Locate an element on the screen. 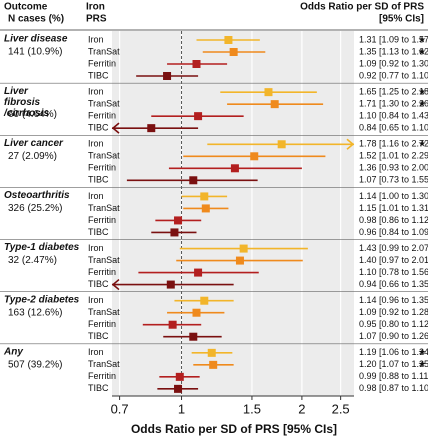 The height and width of the screenshot is (440, 428). header-prs-top: Iron is located at coordinates (95, 7).